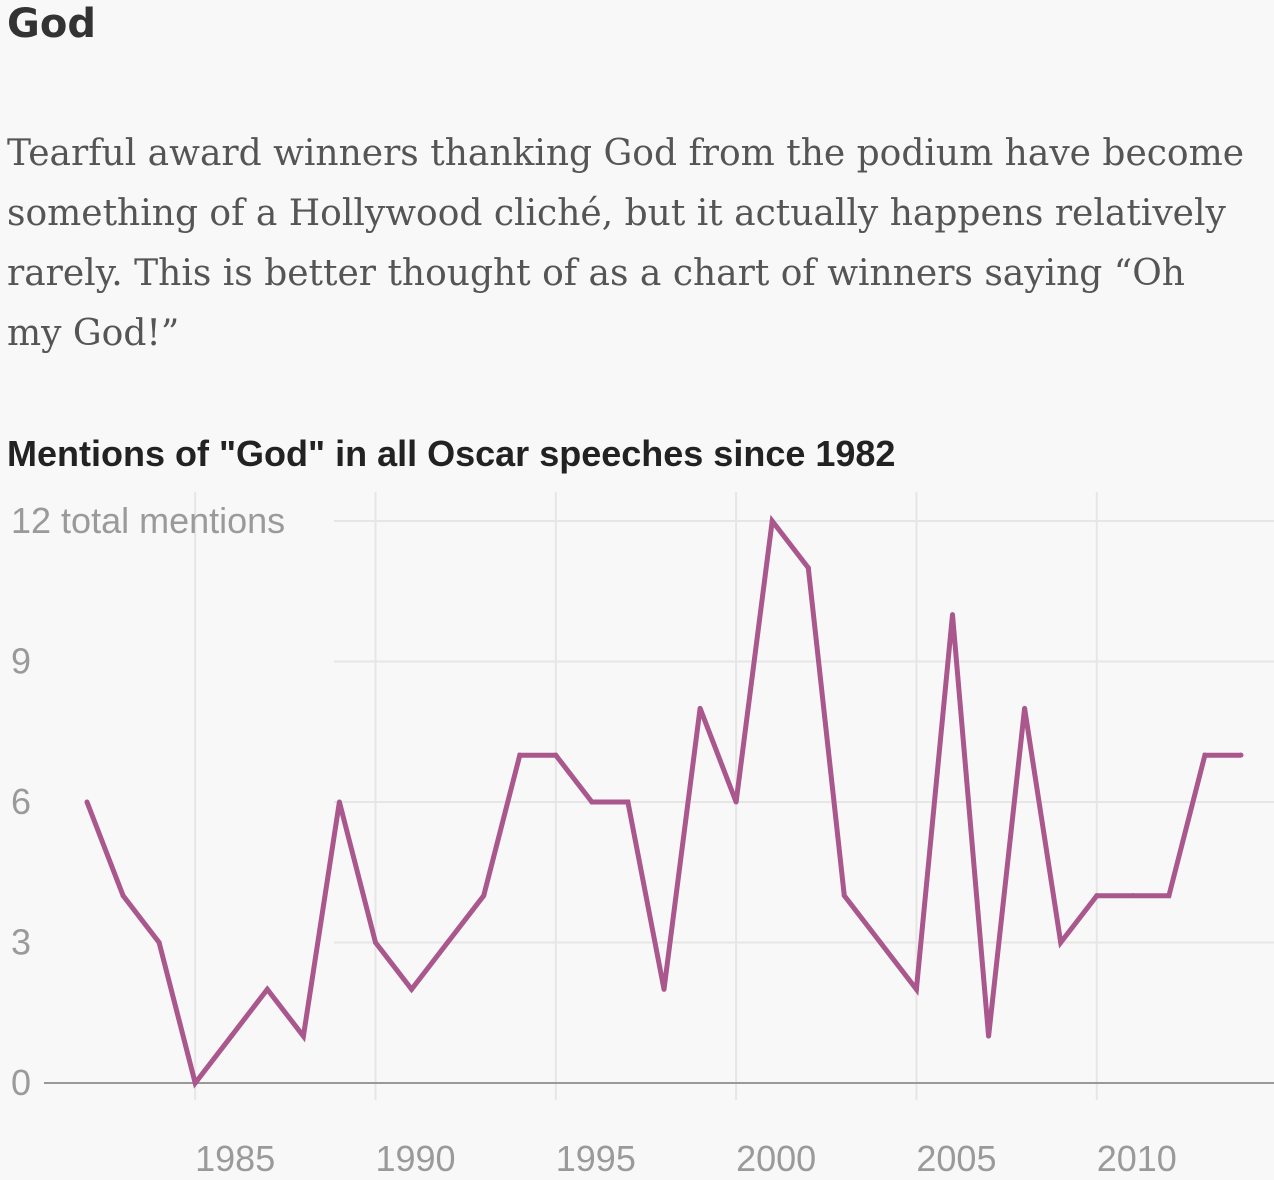 This screenshot has width=1274, height=1180. Describe the element at coordinates (21, 1082) in the screenshot. I see `y-tick-label: 0` at that location.